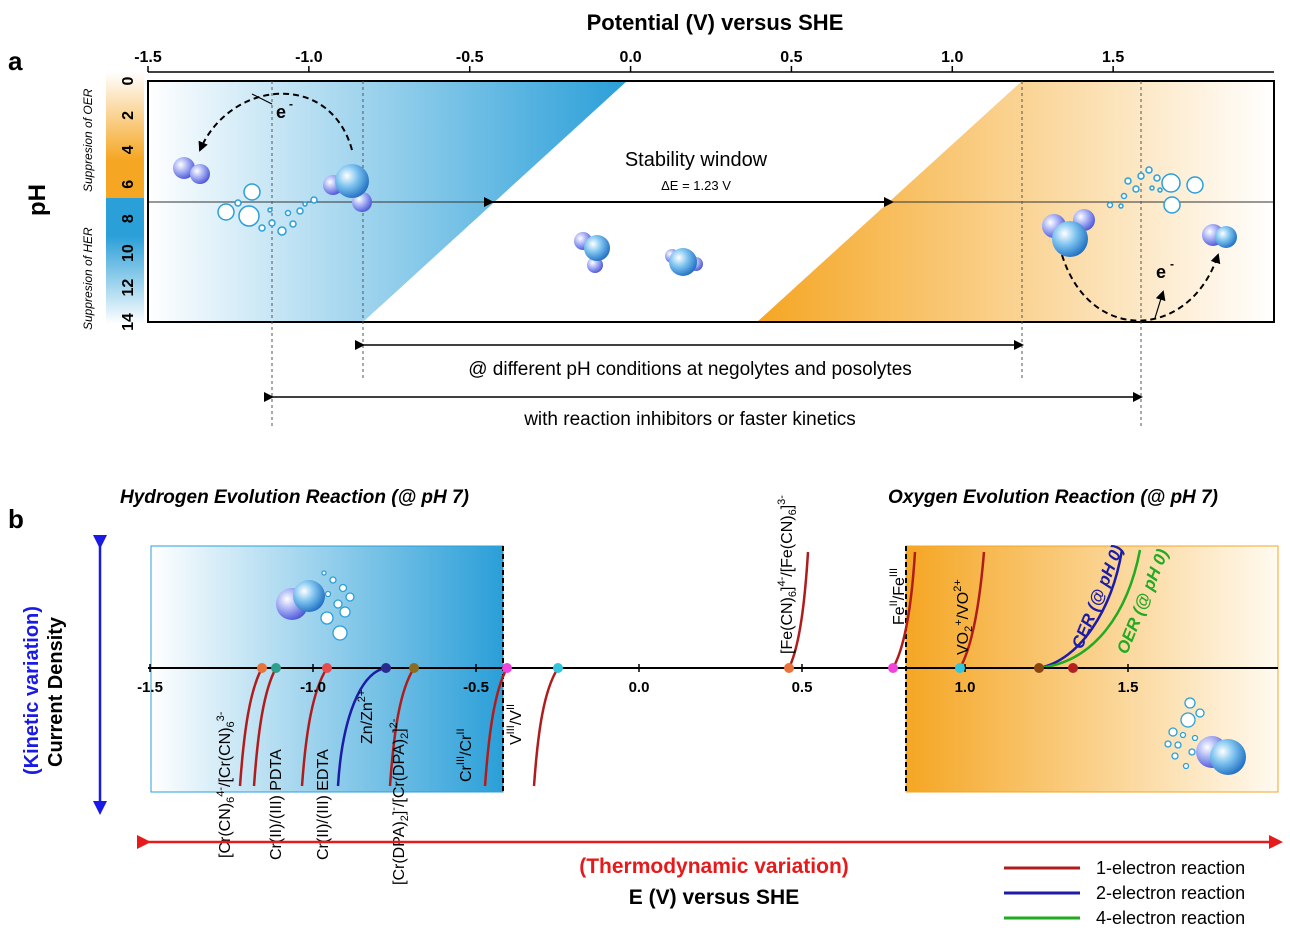 This screenshot has width=1290, height=928. I want to click on electron-sup-left: -, so click(291, 104).